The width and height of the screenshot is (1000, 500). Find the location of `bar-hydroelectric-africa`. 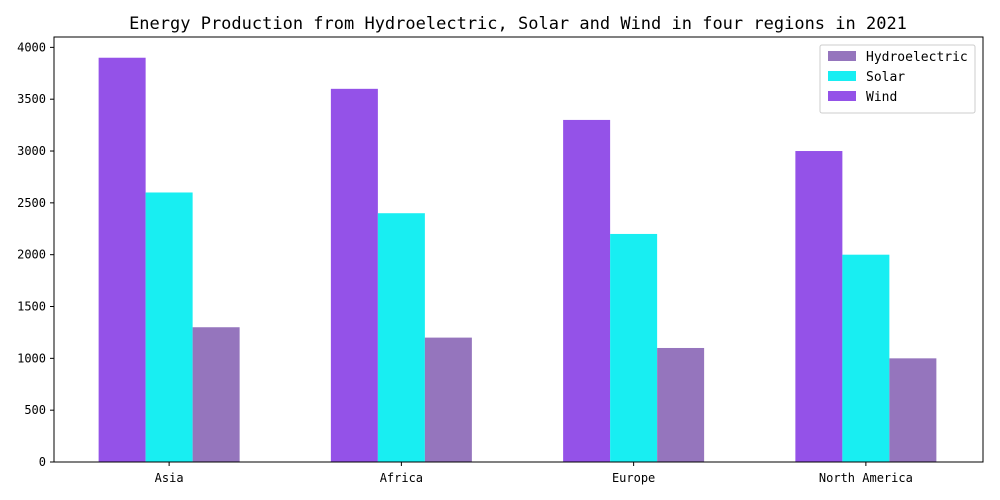

bar-hydroelectric-africa is located at coordinates (448, 399).